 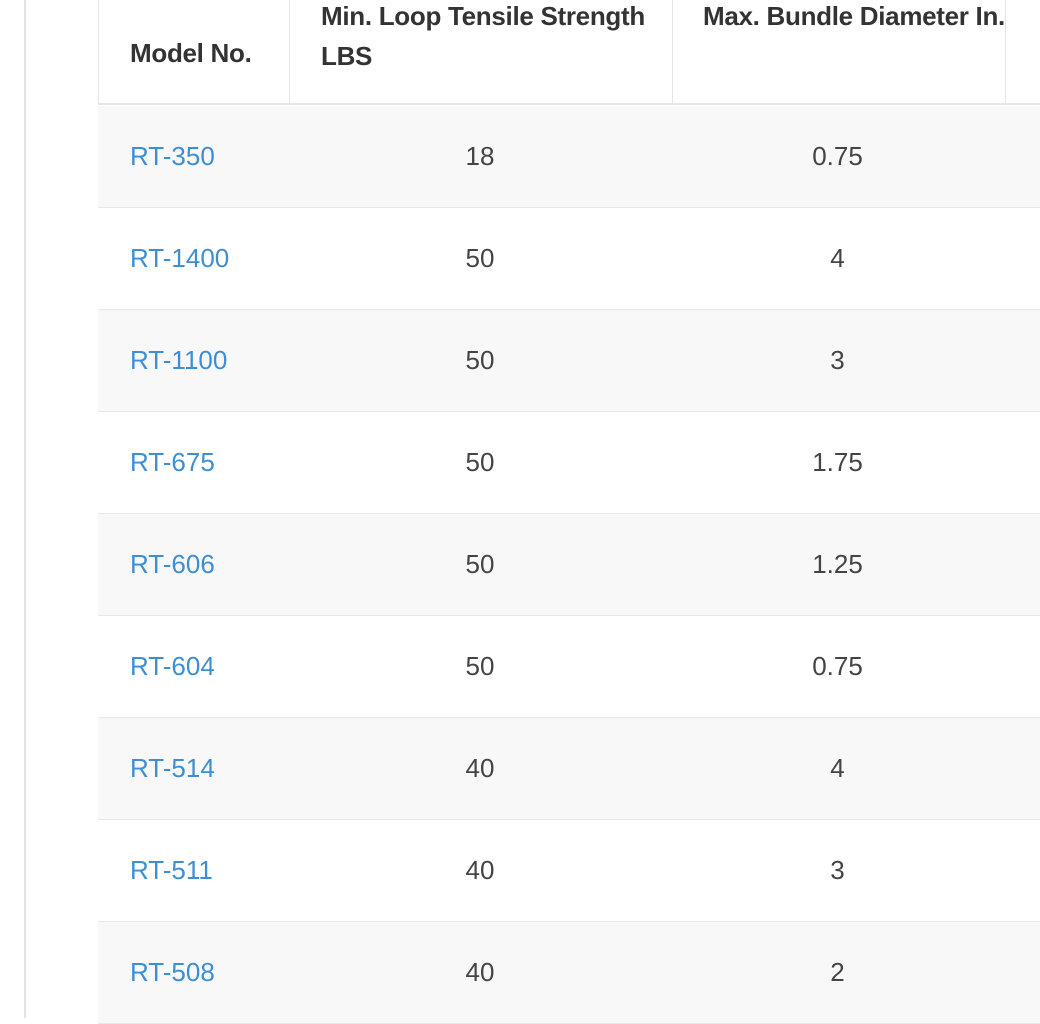 I want to click on table-row: RT-508 40 2, so click(x=569, y=973).